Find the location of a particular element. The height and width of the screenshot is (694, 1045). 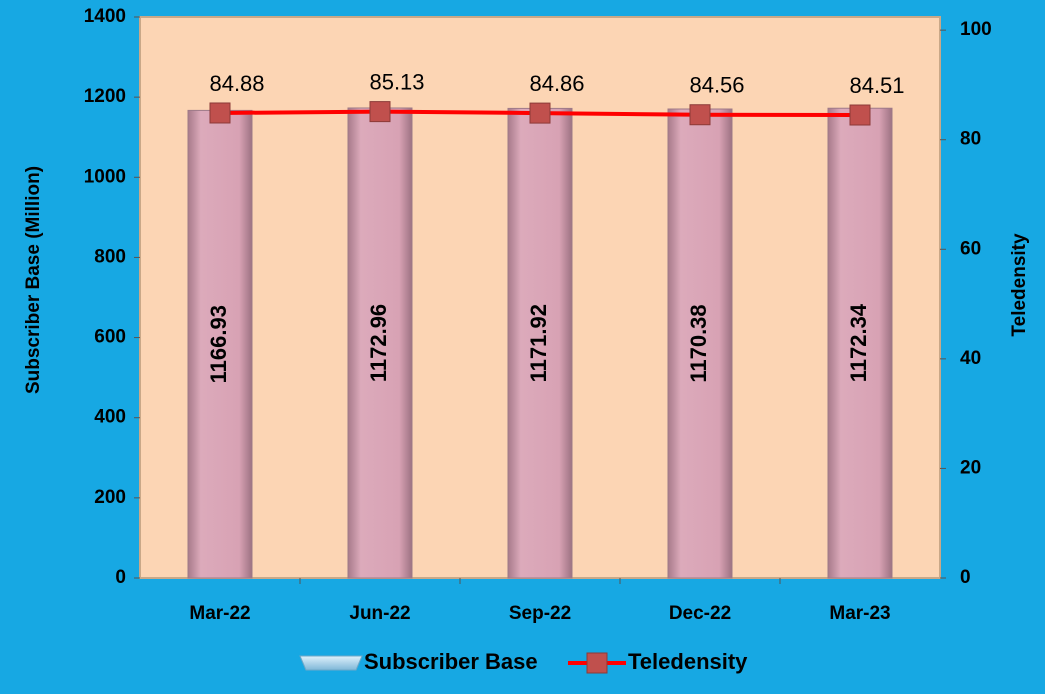

x-tick-label: Dec-22 is located at coordinates (700, 613).